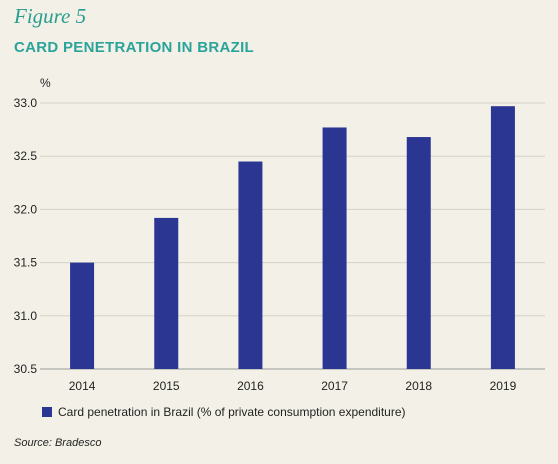 The height and width of the screenshot is (464, 558). What do you see at coordinates (250, 386) in the screenshot?
I see `x-tick-label: 2016` at bounding box center [250, 386].